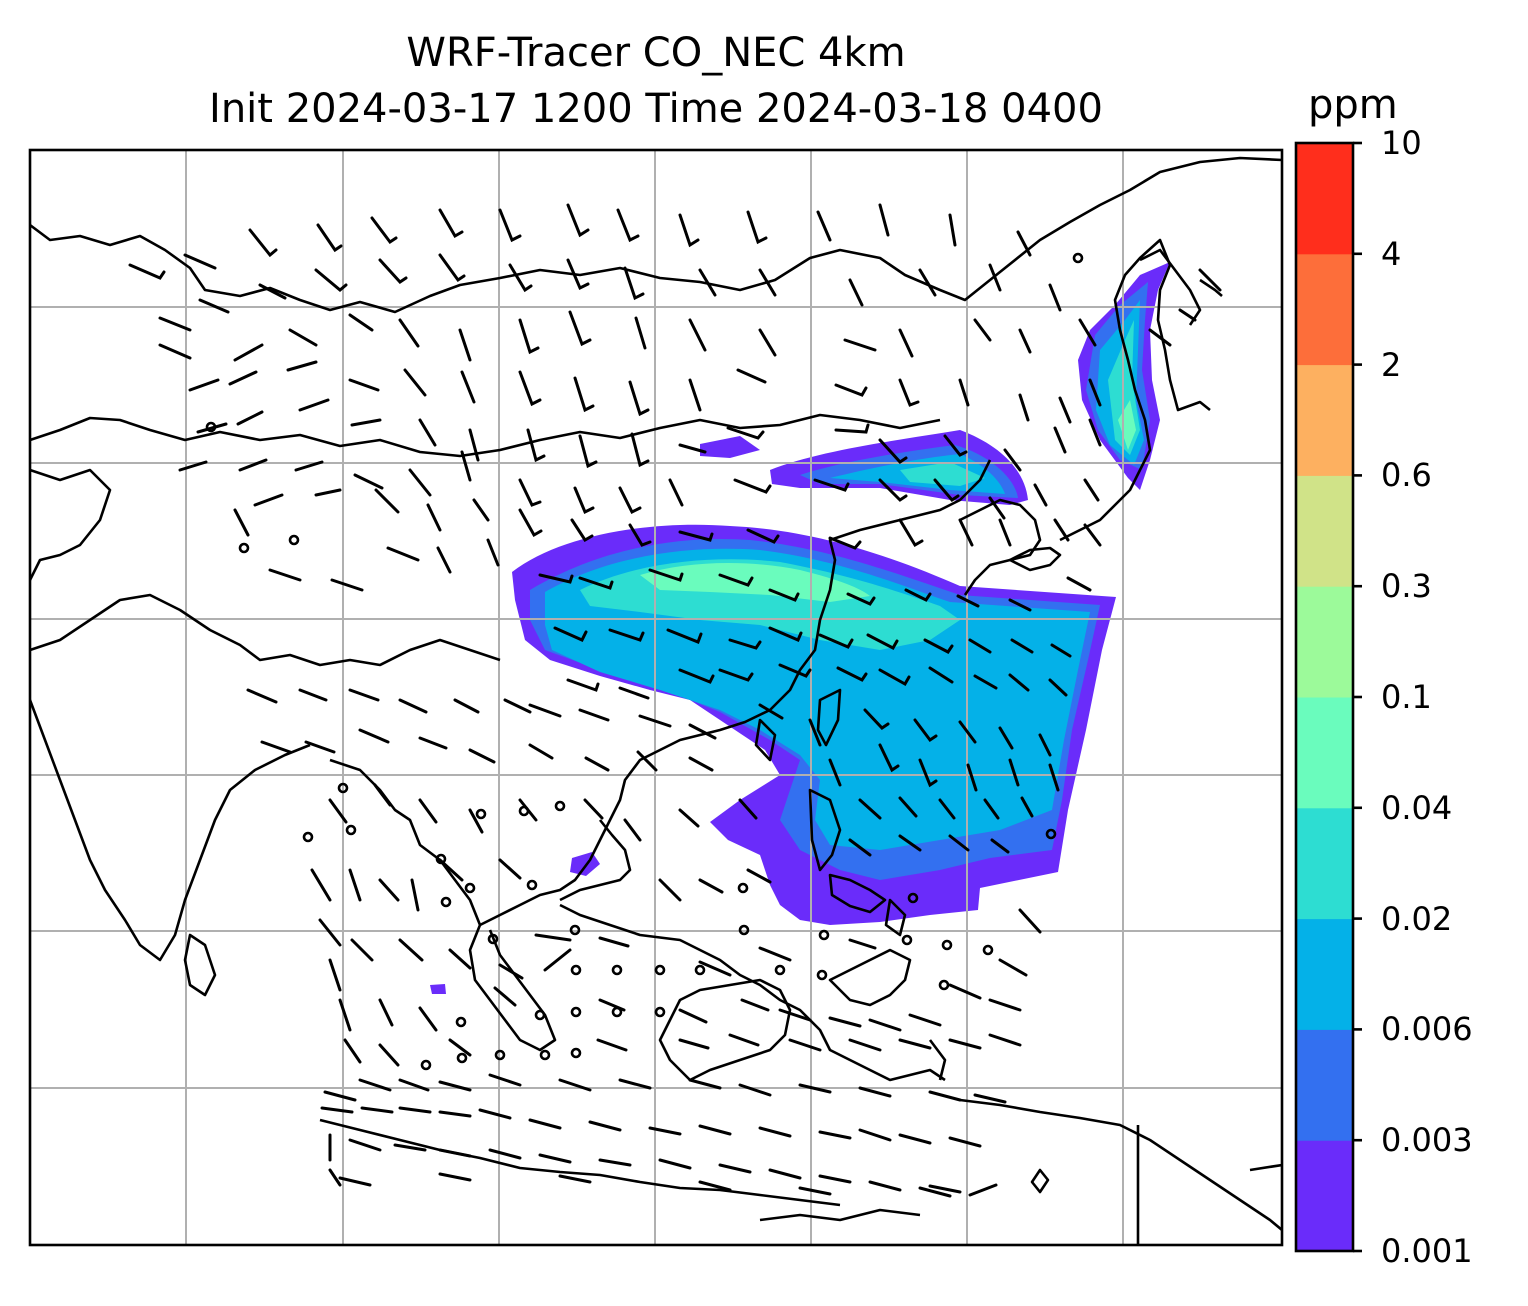 This screenshot has width=1528, height=1306. Describe the element at coordinates (800, 741) in the screenshot. I see `wind-barbs-plume` at that location.